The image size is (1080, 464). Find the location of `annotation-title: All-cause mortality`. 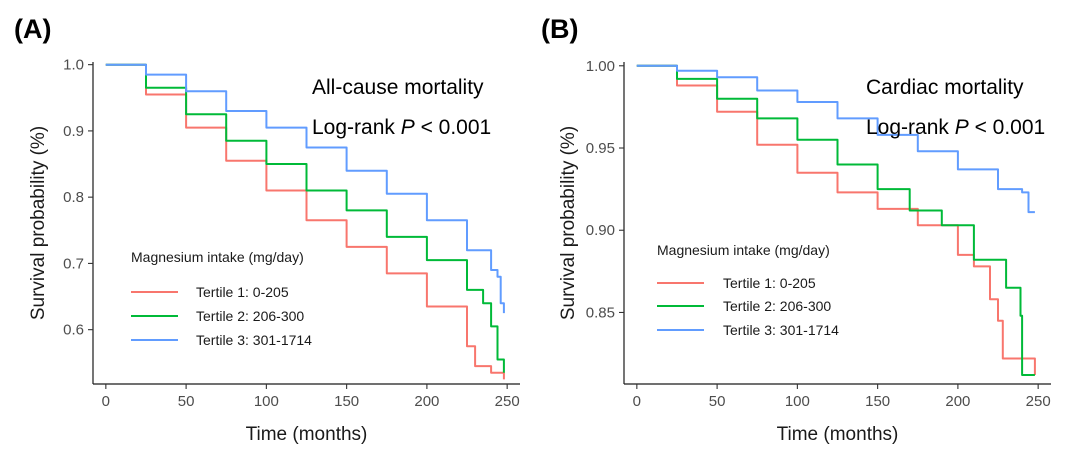

annotation-title: All-cause mortality is located at coordinates (398, 87).